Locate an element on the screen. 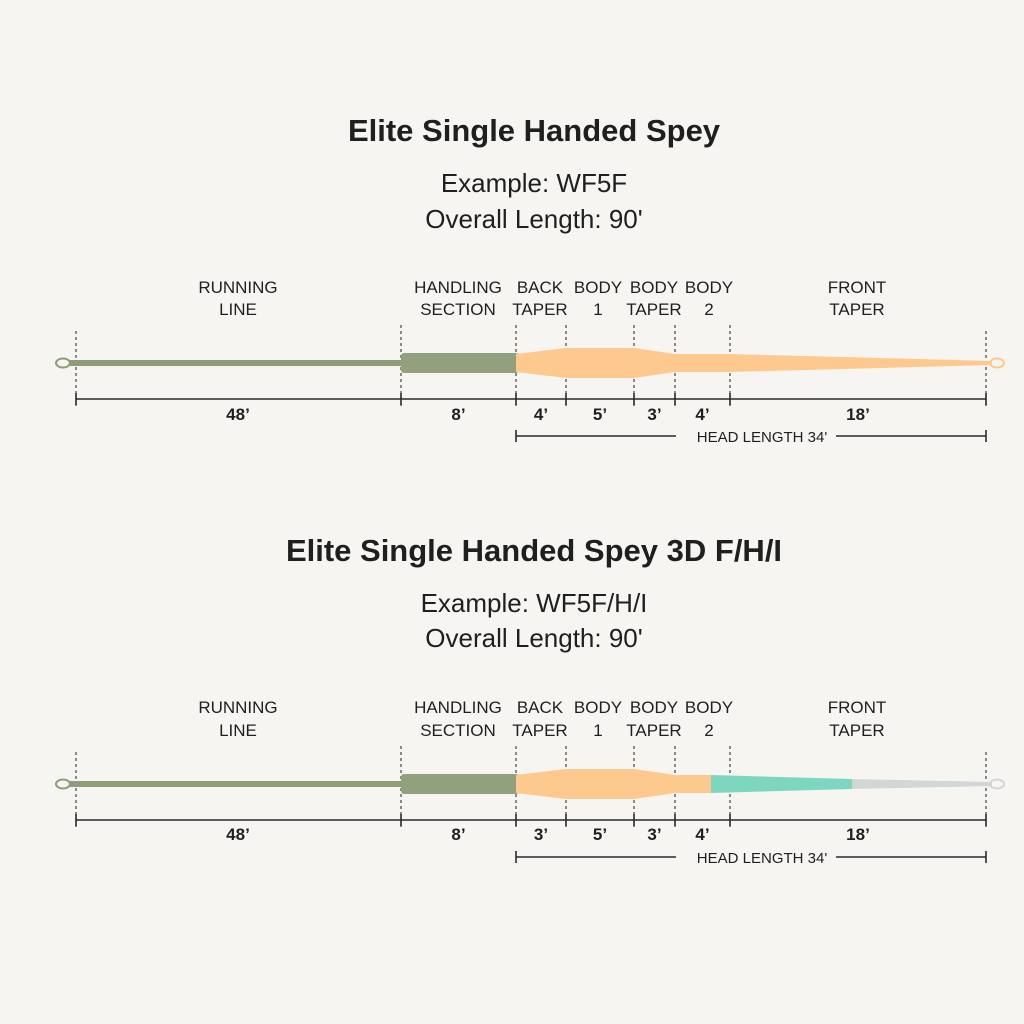  example-line-weight: Example: WF5F/H/I is located at coordinates (534, 603).